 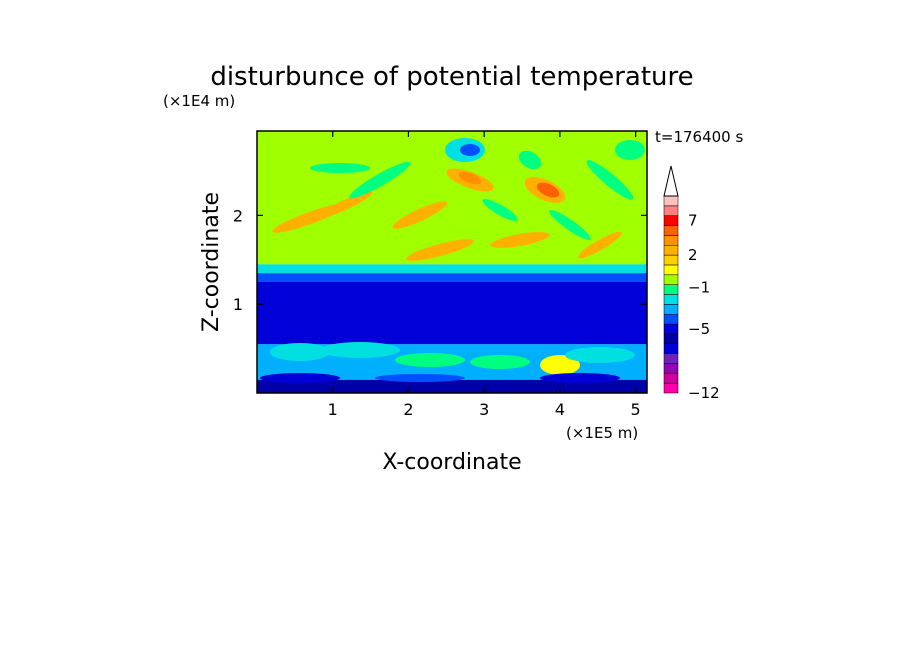 What do you see at coordinates (238, 215) in the screenshot?
I see `y-tick-label: 2` at bounding box center [238, 215].